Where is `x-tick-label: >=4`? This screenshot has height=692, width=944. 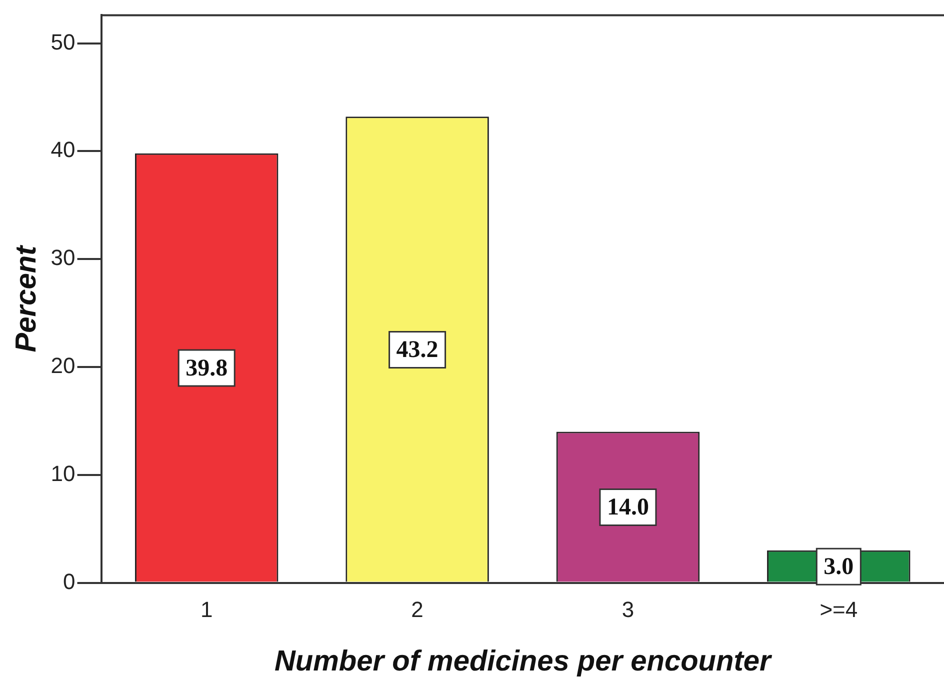 x-tick-label: >=4 is located at coordinates (839, 609).